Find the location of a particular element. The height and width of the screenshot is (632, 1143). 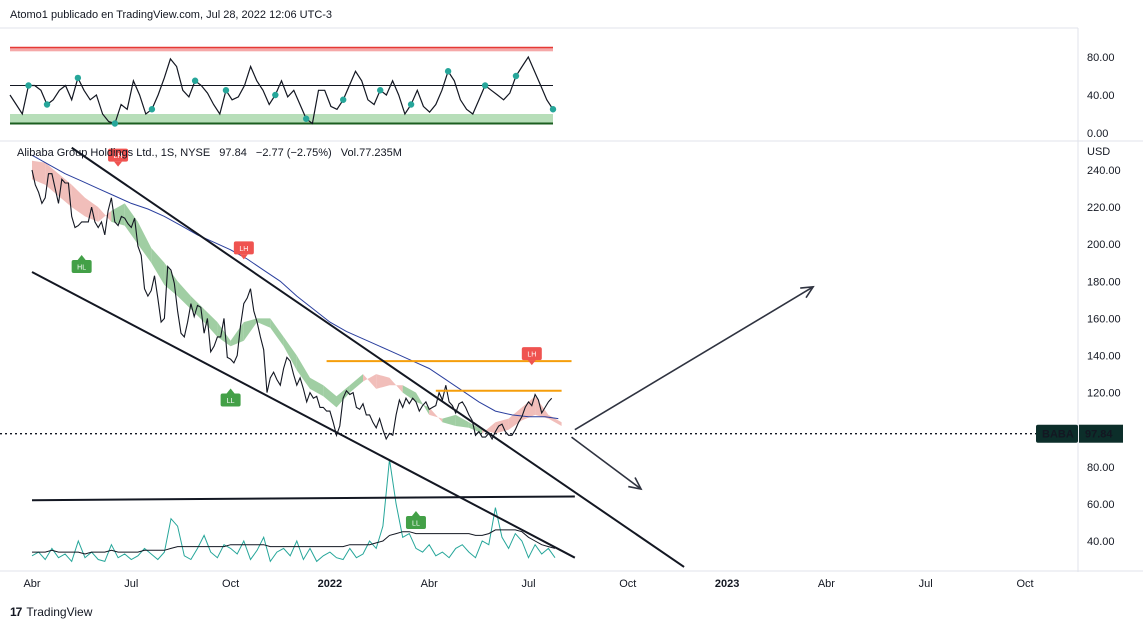

trendline is located at coordinates (303, 498).